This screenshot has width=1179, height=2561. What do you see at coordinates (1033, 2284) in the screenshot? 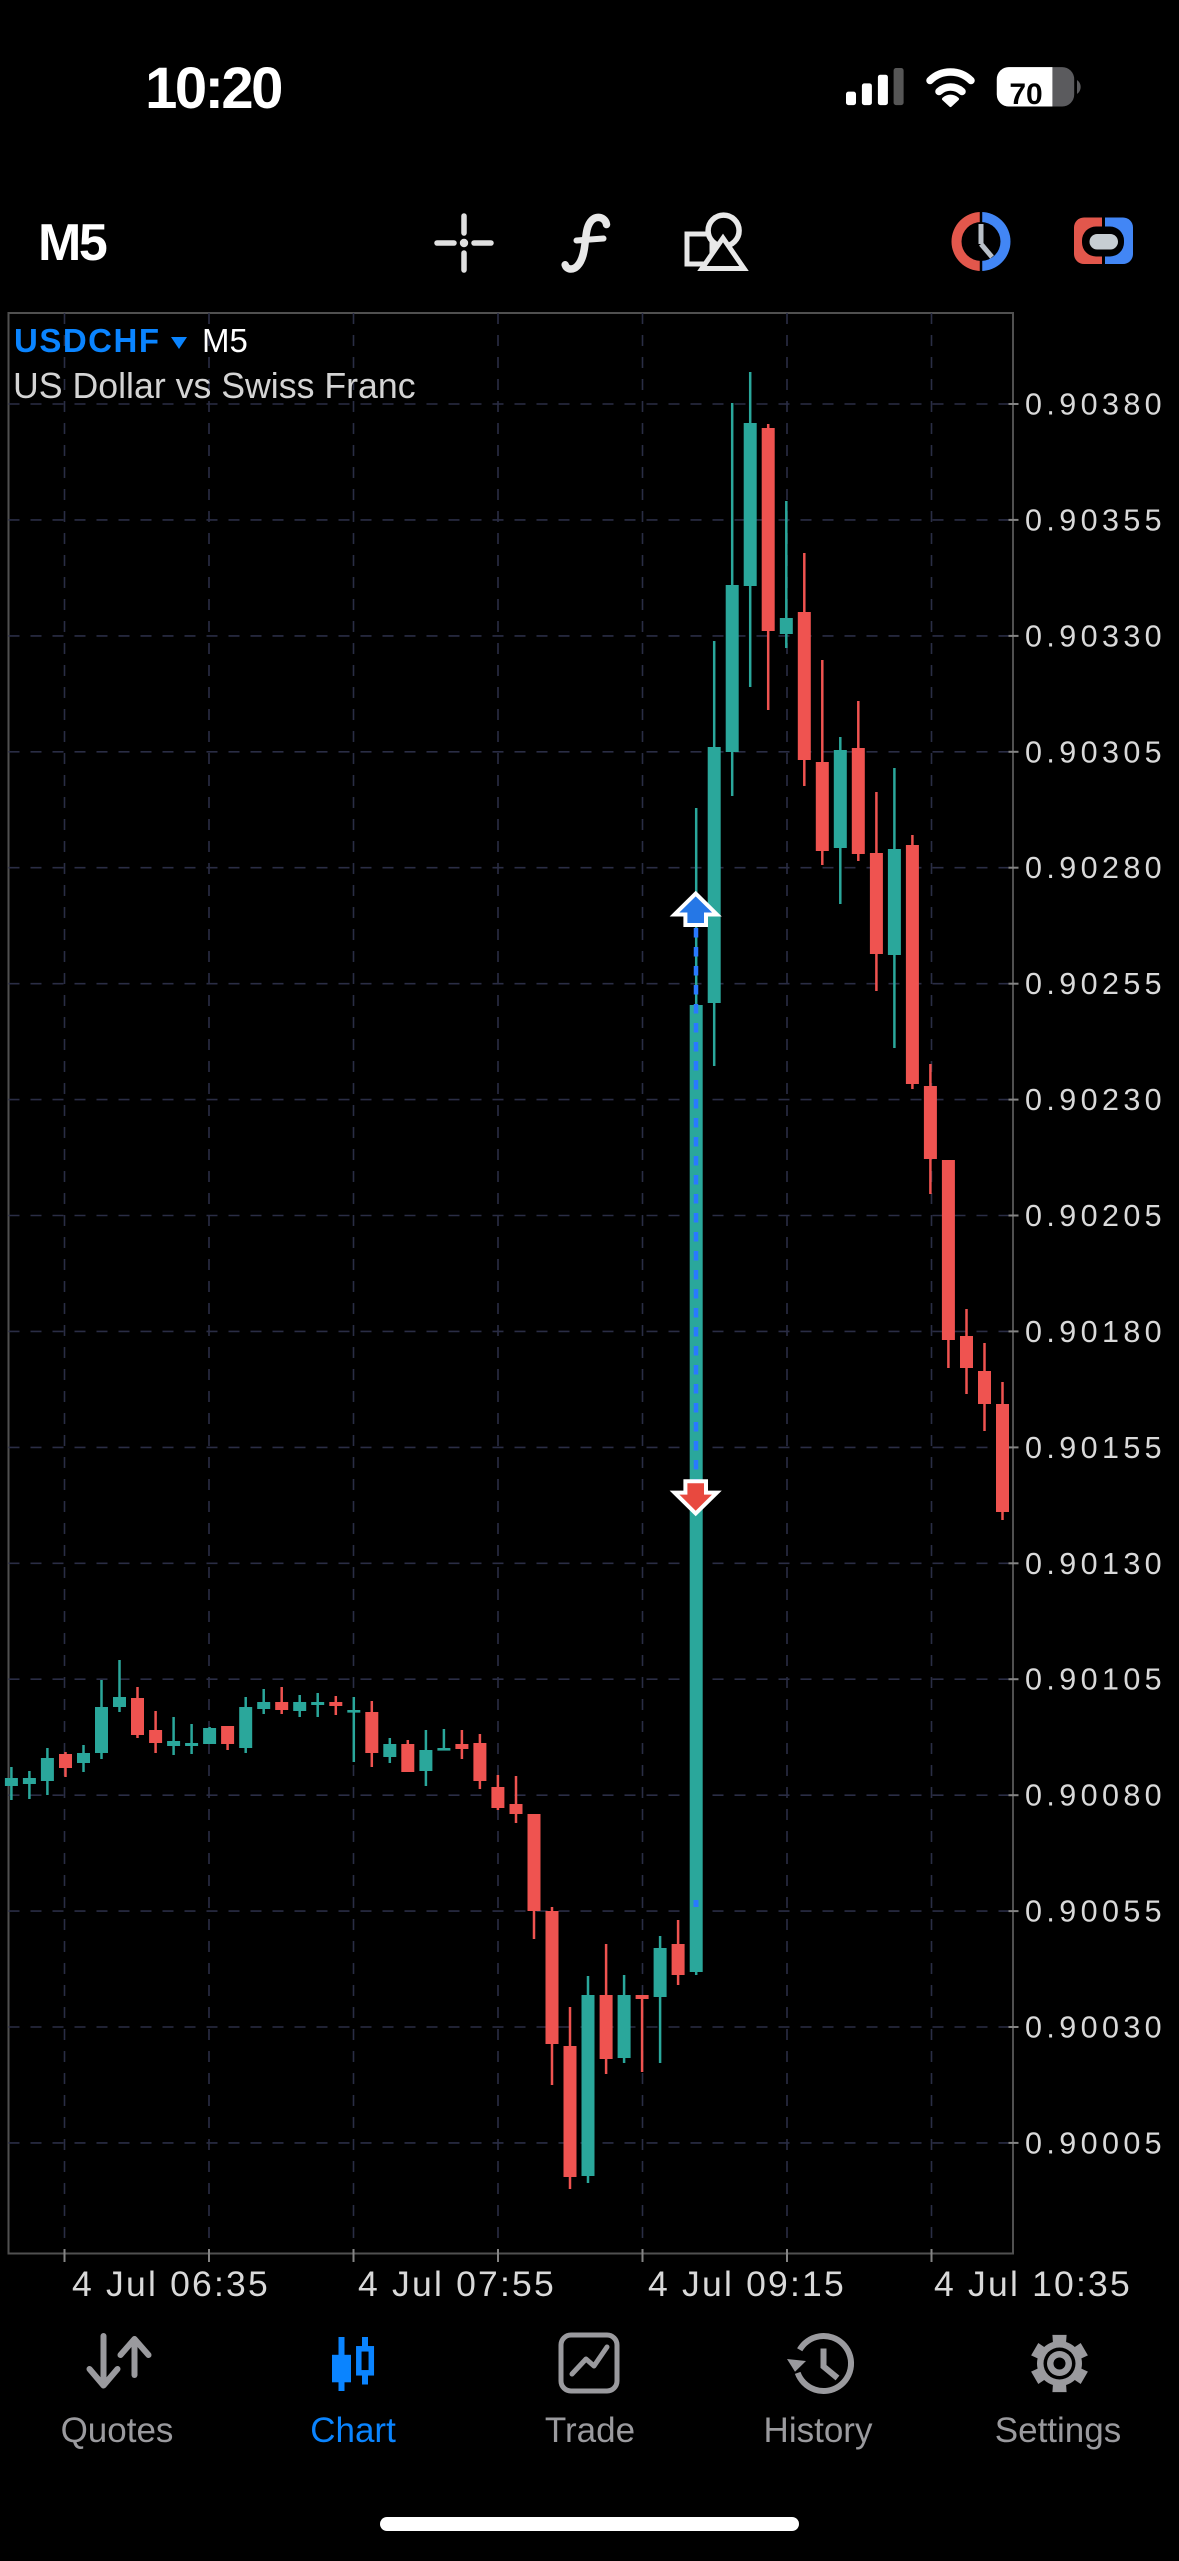
I see `svg-text: 4 Jul 10:35` at bounding box center [1033, 2284].